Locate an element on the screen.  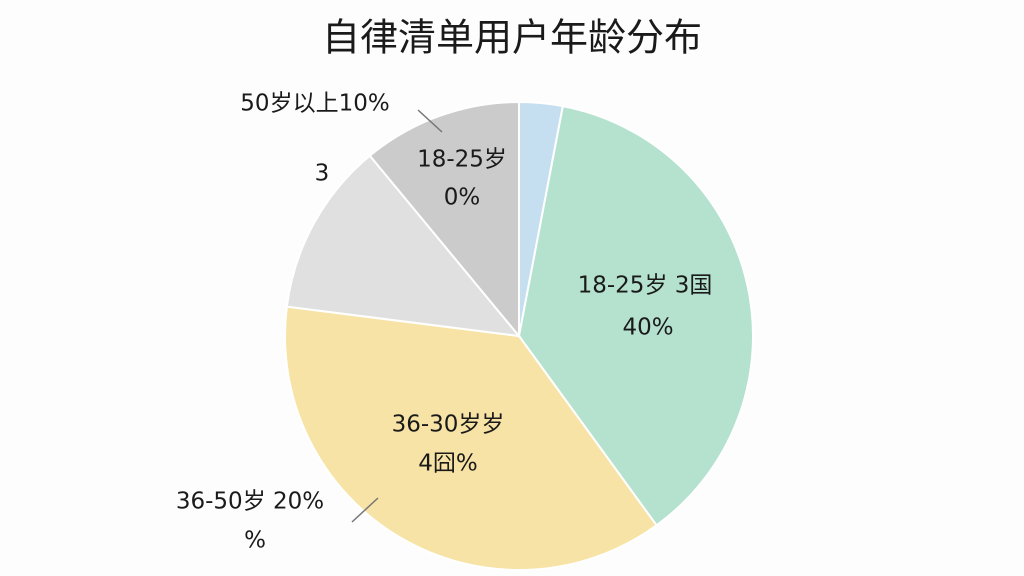
annotation: 0% is located at coordinates (462, 198).